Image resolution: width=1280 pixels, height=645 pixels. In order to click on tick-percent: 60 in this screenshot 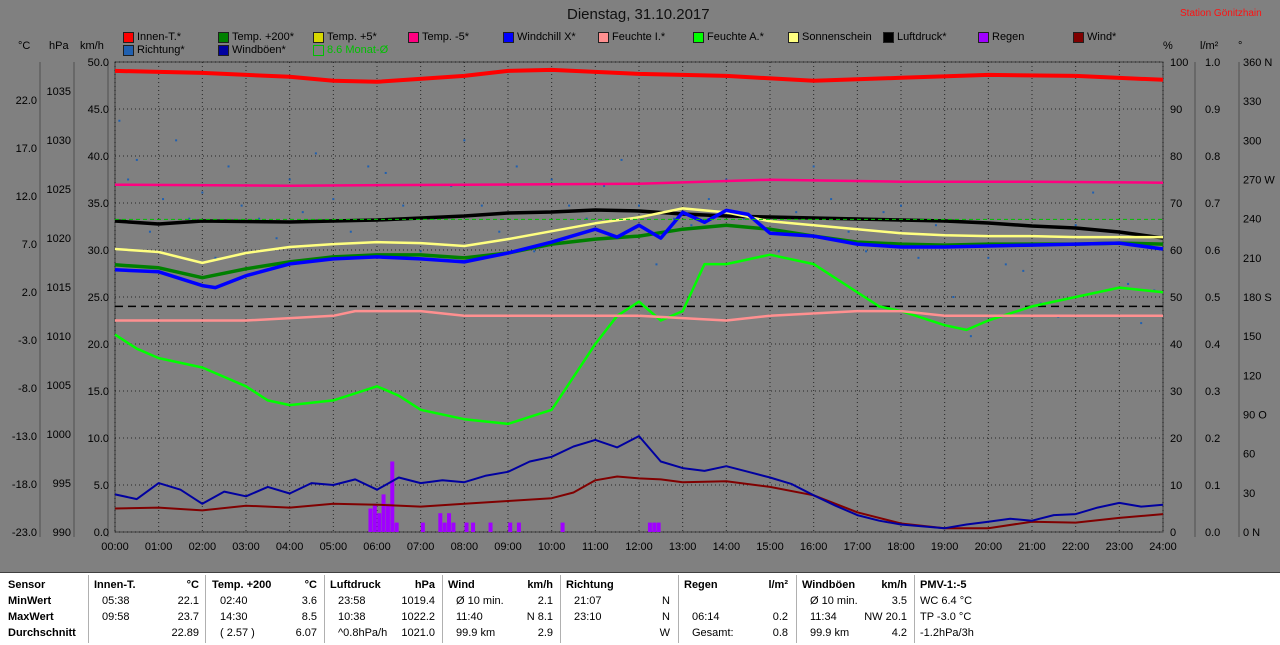, I will do `click(1176, 251)`.